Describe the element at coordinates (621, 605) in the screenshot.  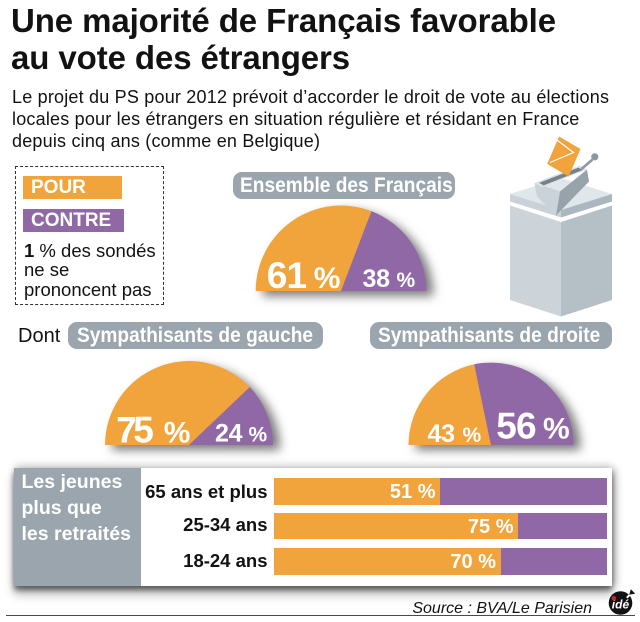
I see `svg-text: idé` at that location.